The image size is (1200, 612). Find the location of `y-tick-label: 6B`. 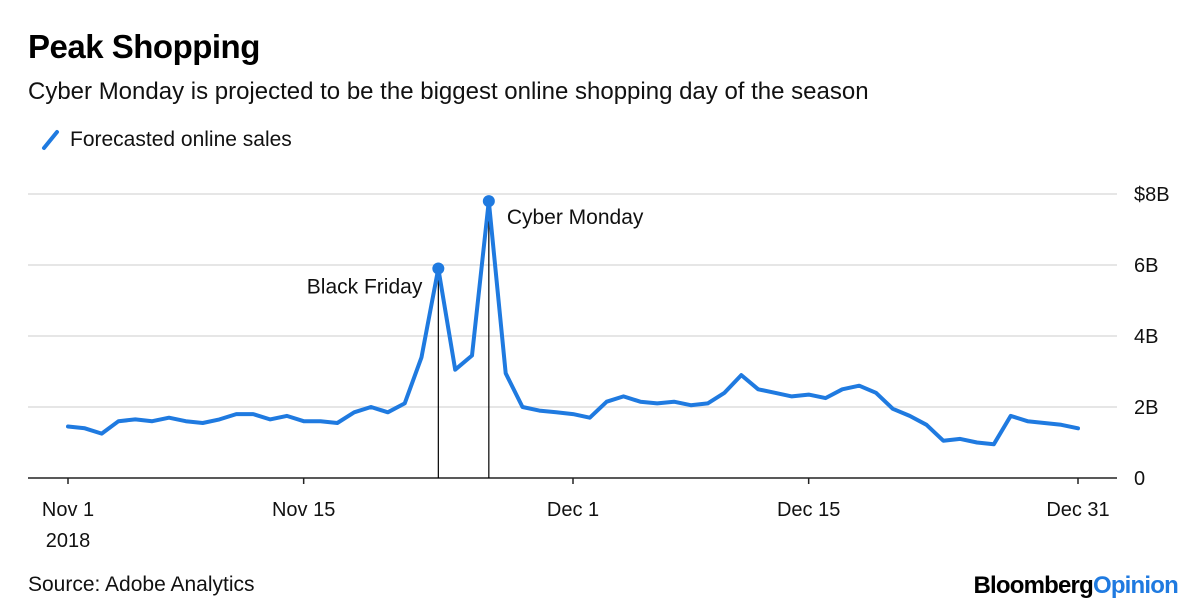

y-tick-label: 6B is located at coordinates (1146, 266).